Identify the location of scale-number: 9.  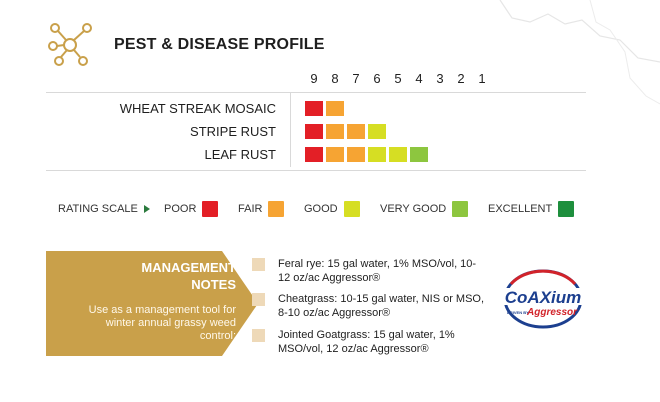
(314, 78).